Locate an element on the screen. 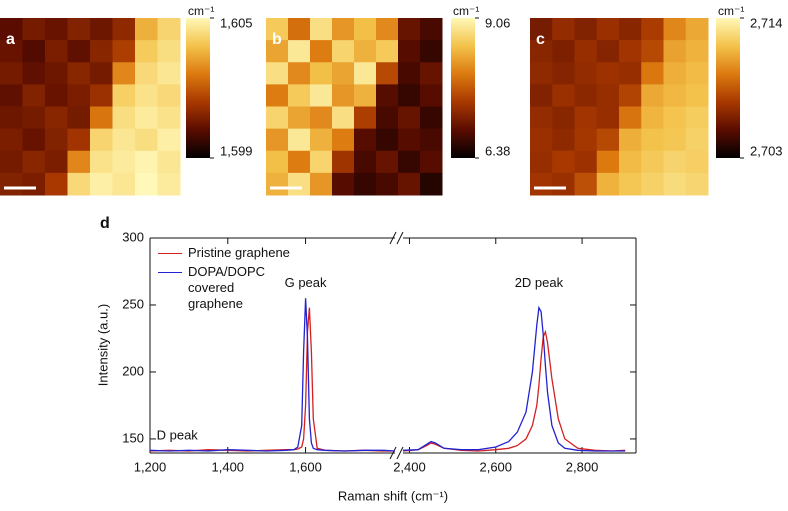  legend-label: DOPA/DOPC covered graphene is located at coordinates (227, 287).